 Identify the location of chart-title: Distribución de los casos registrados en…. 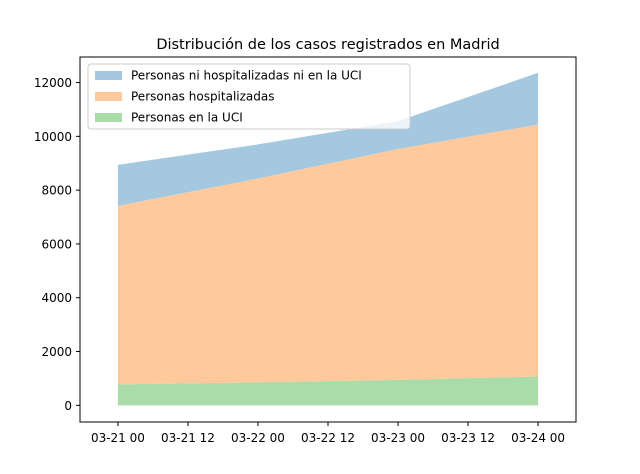
(327, 45).